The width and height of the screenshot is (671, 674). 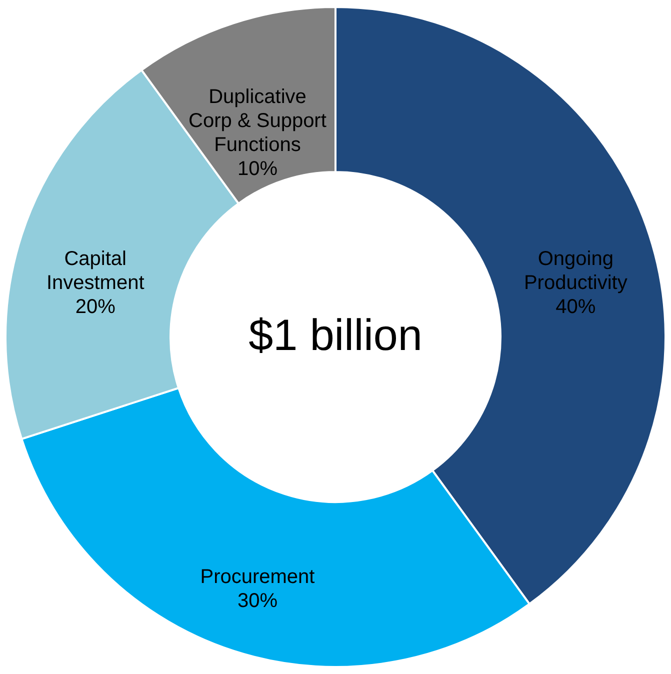 I want to click on data-label: 10%, so click(x=257, y=169).